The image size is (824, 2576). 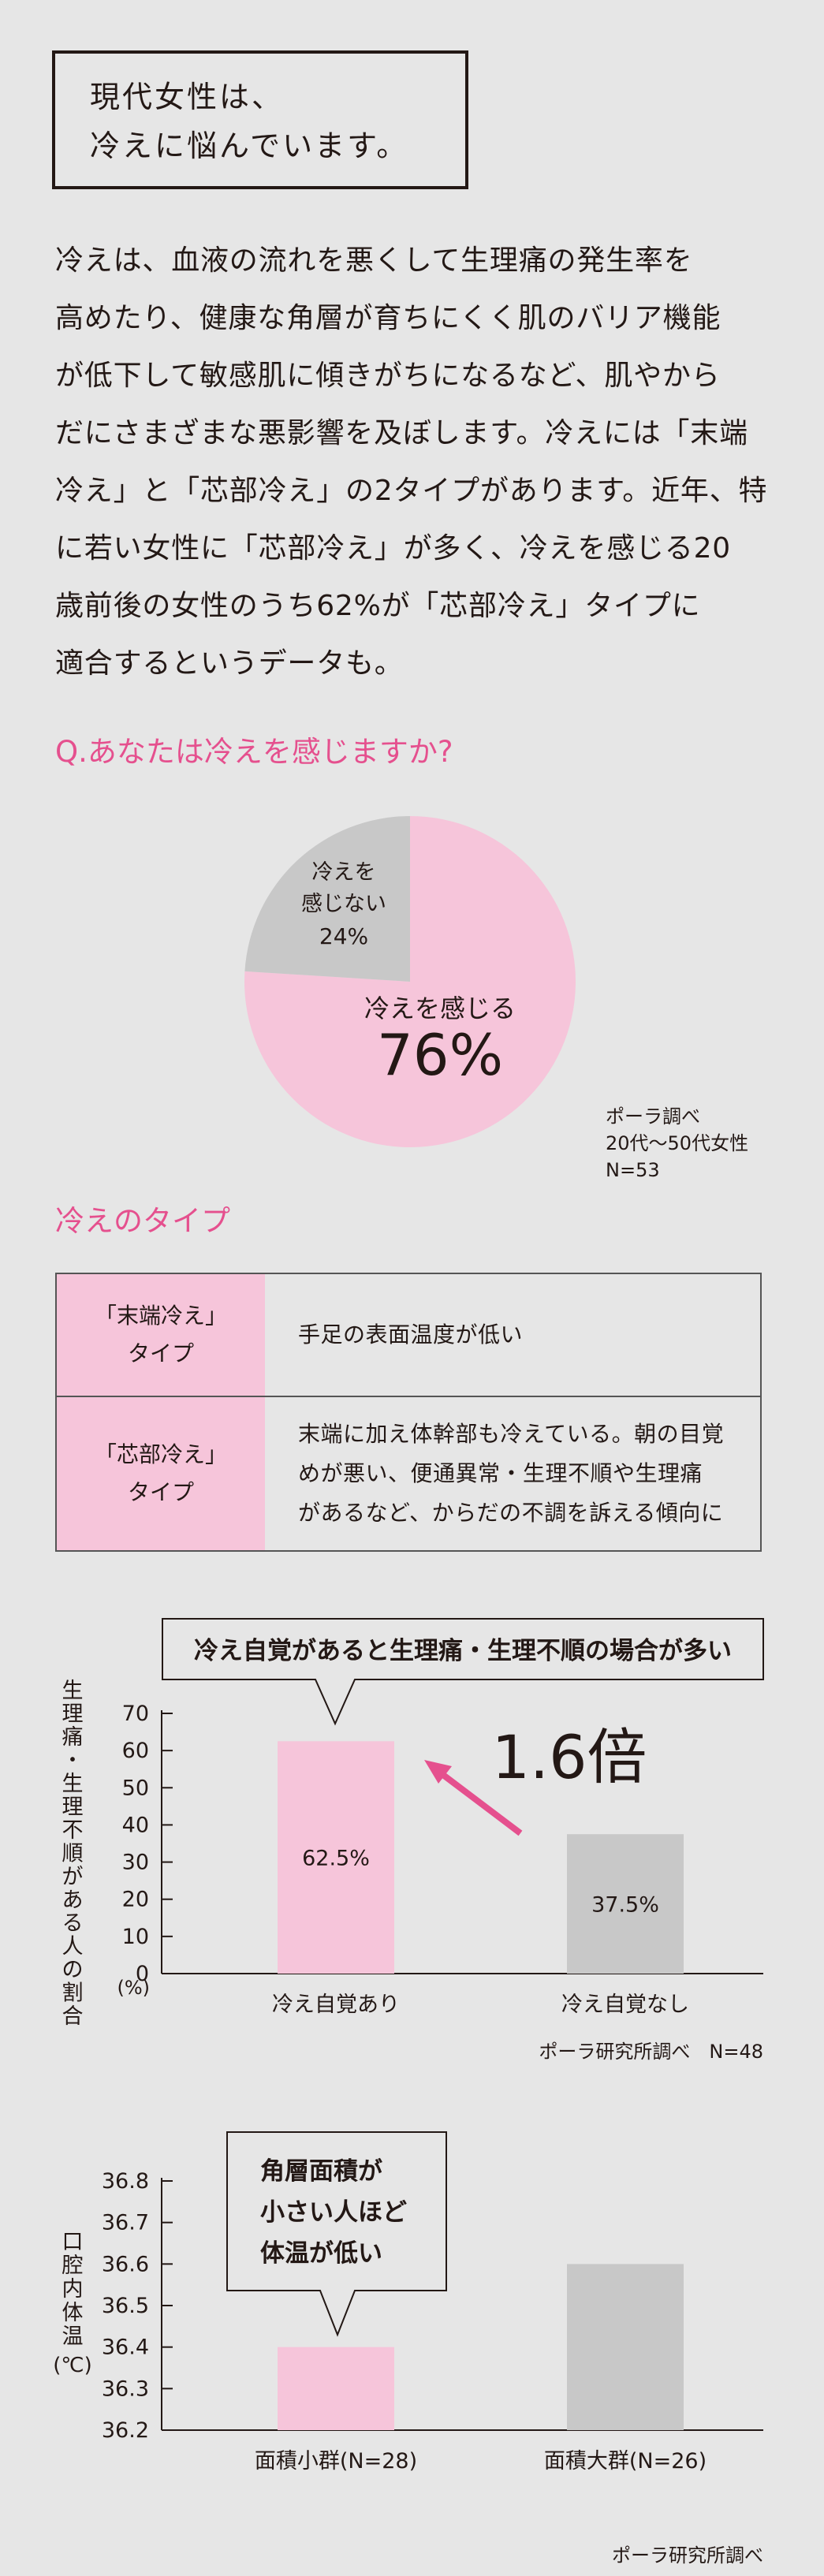 What do you see at coordinates (344, 873) in the screenshot?
I see `pie-label-not-feel-line1: 冷えを` at bounding box center [344, 873].